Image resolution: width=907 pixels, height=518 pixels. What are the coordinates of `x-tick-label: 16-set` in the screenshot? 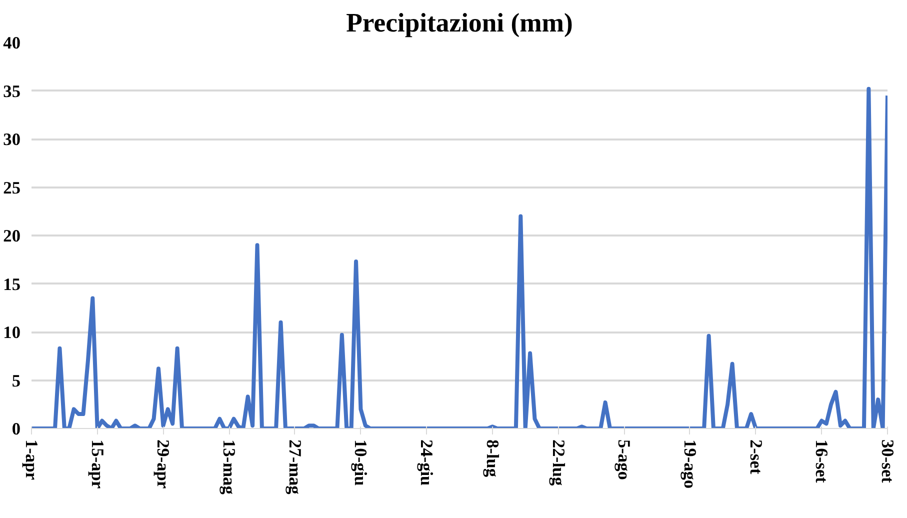 It's located at (822, 462).